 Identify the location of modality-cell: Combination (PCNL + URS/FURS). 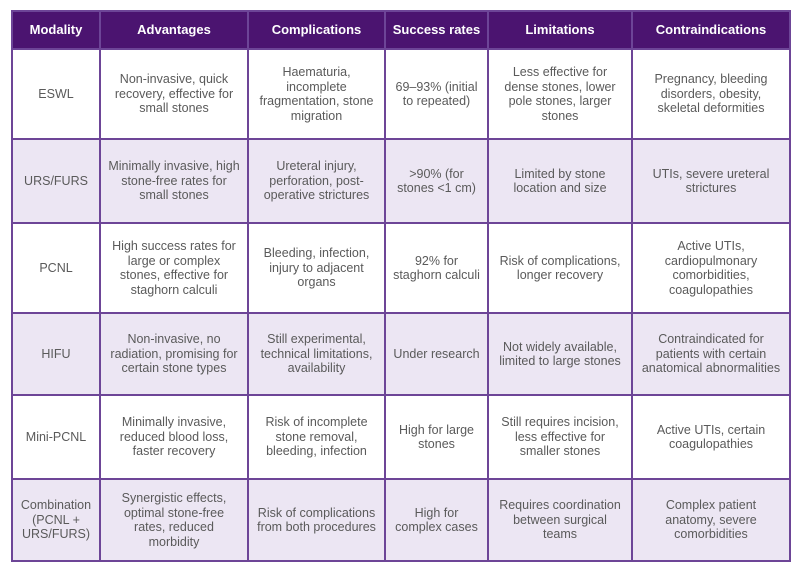
(56, 520).